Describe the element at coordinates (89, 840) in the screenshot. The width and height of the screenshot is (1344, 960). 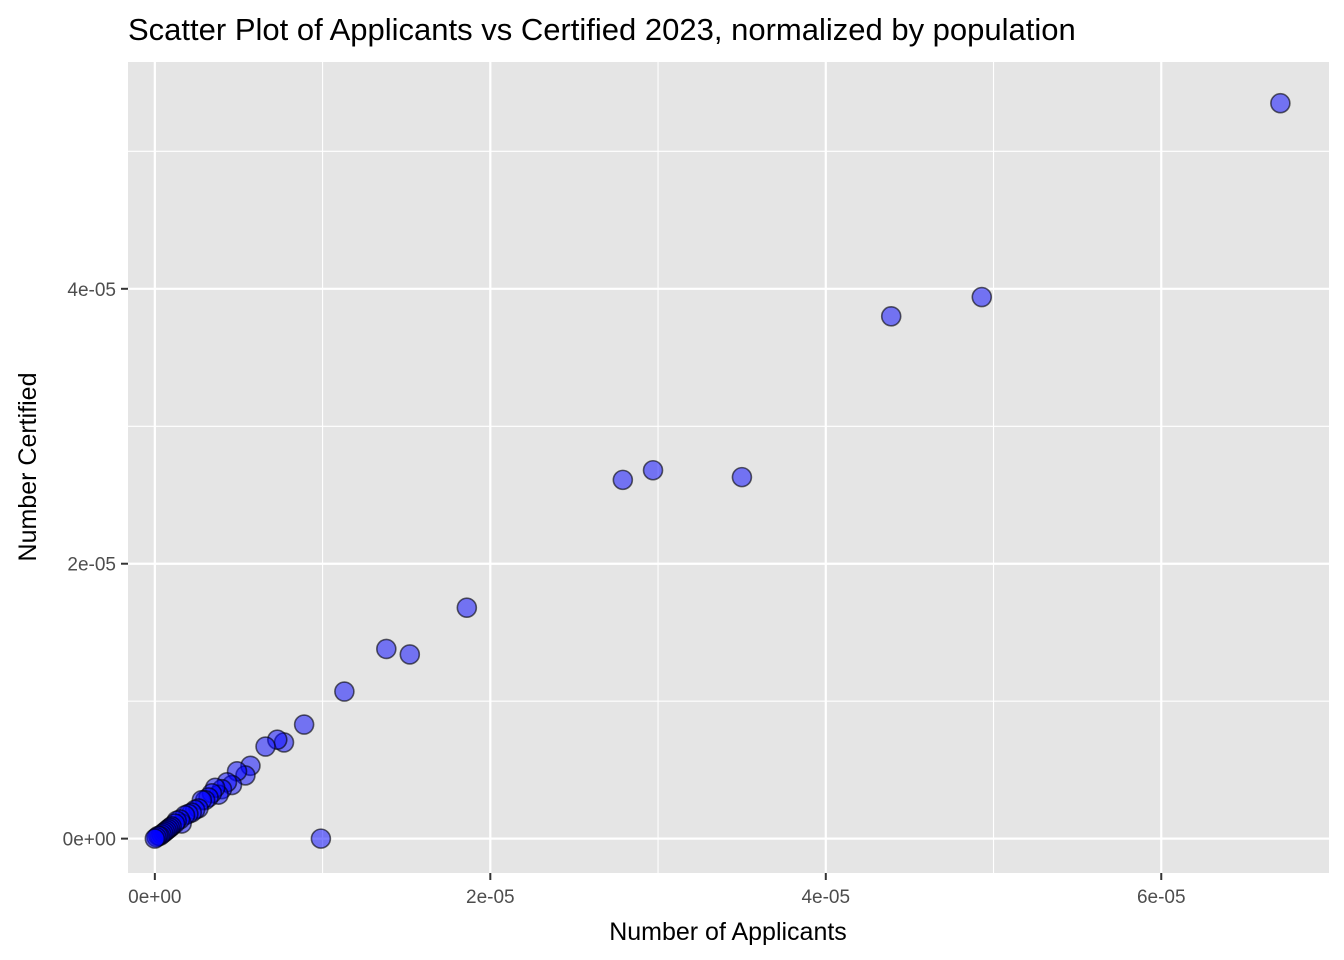
I see `y-tick-label: 0e+00` at that location.